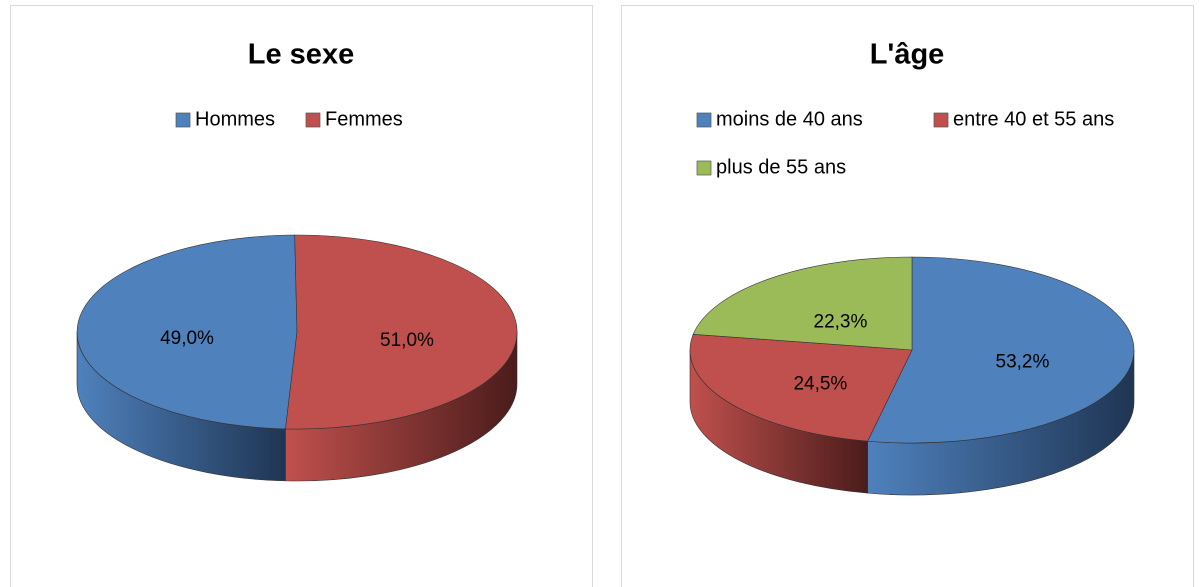  Describe the element at coordinates (301, 55) in the screenshot. I see `chart-title: Le sexe` at that location.